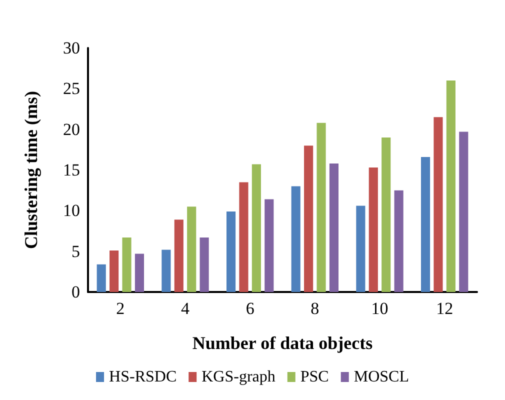  What do you see at coordinates (379, 308) in the screenshot?
I see `x-tick-label: 10` at bounding box center [379, 308].